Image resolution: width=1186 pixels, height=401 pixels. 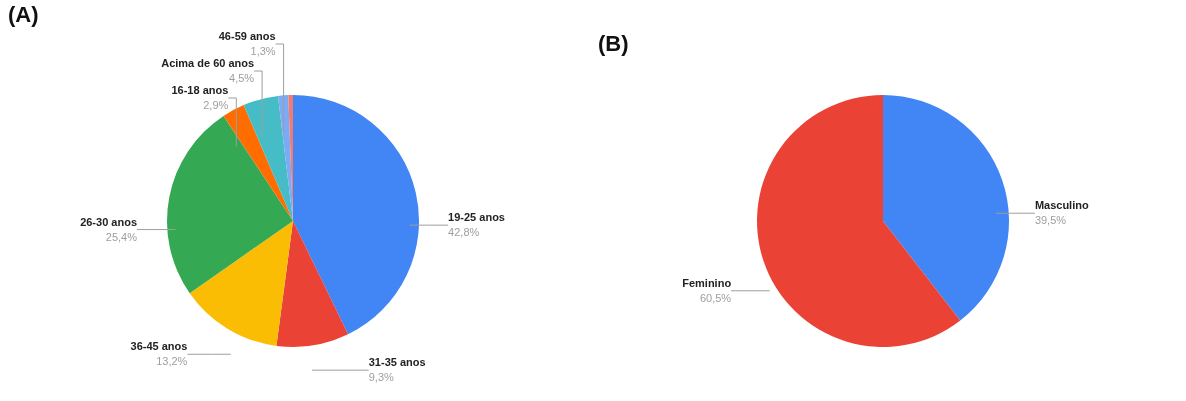 What do you see at coordinates (476, 217) in the screenshot?
I see `slice-label: 19-25 anos` at bounding box center [476, 217].